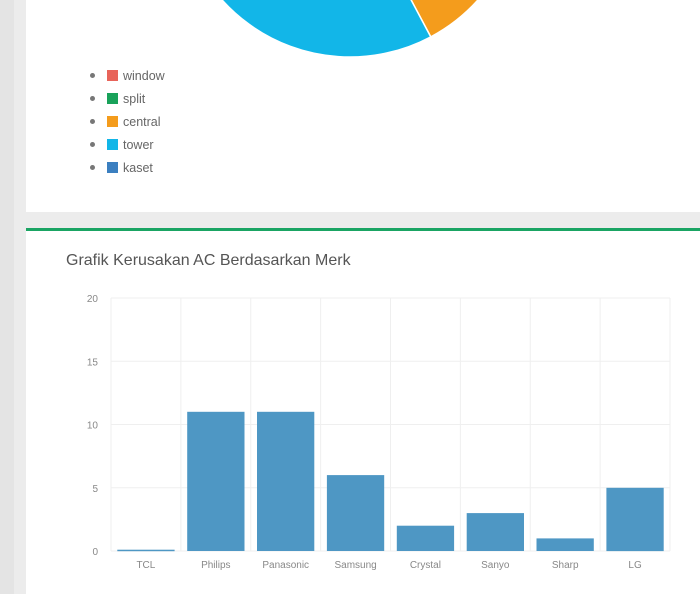 Image resolution: width=700 pixels, height=594 pixels. I want to click on pie-chart, so click(328, 29).